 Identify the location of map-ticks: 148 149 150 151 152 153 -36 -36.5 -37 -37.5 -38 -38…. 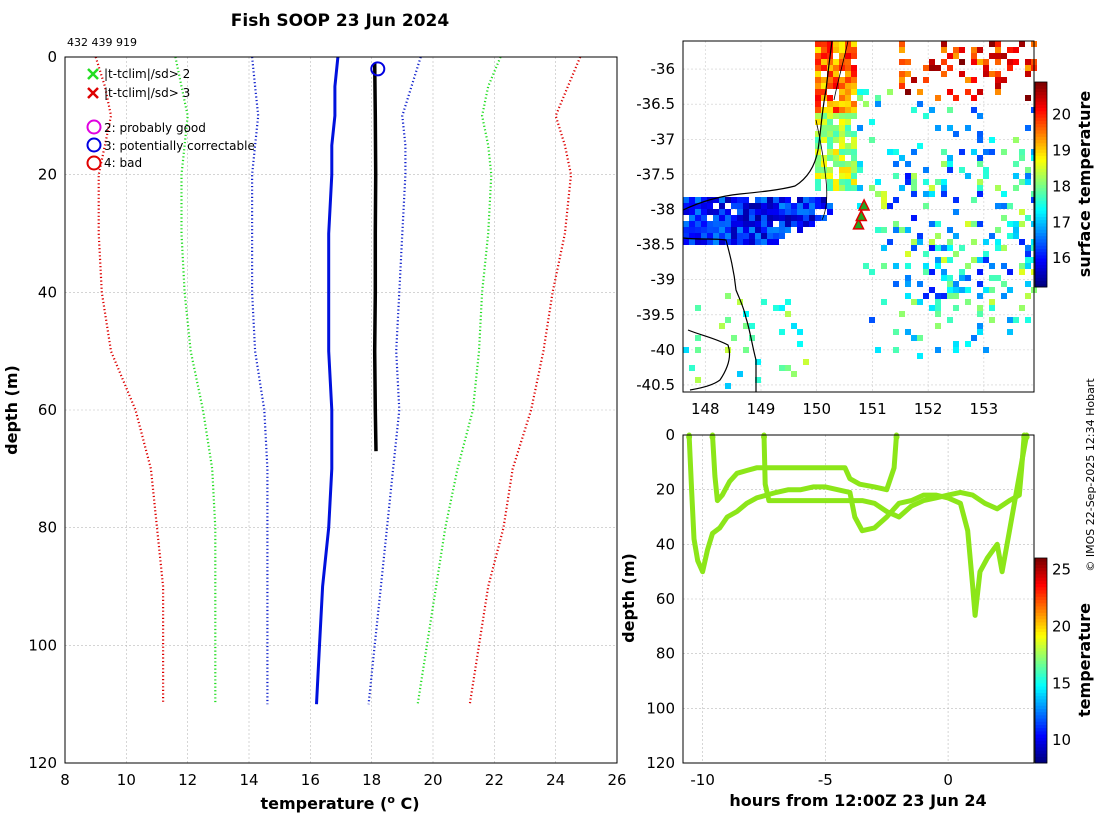
(817, 239).